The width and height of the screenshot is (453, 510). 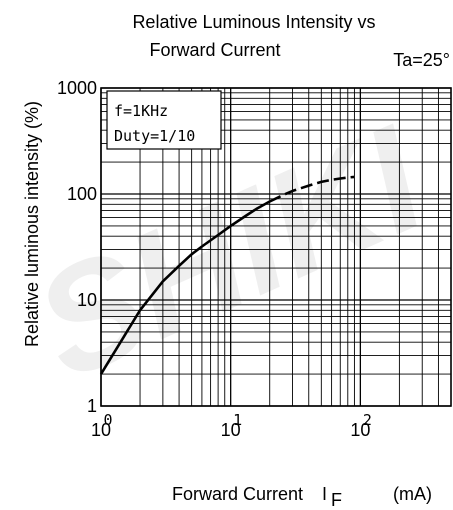 What do you see at coordinates (214, 50) in the screenshot?
I see `chart-title-line2: Forward Current` at bounding box center [214, 50].